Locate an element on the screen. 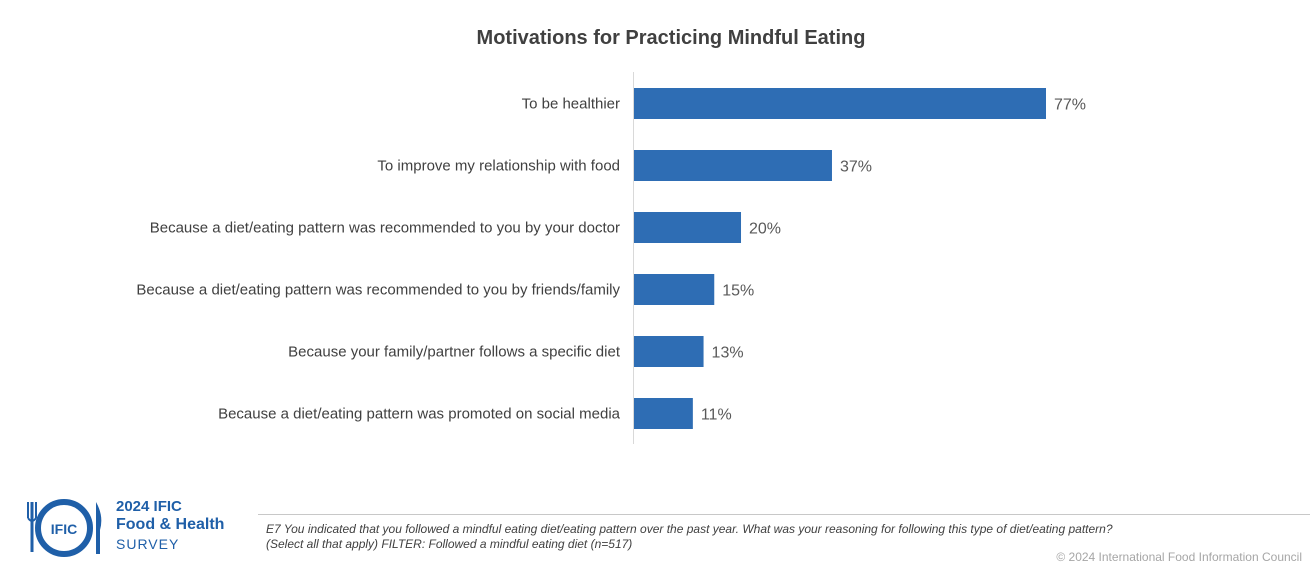  data-label: 37% is located at coordinates (856, 167).